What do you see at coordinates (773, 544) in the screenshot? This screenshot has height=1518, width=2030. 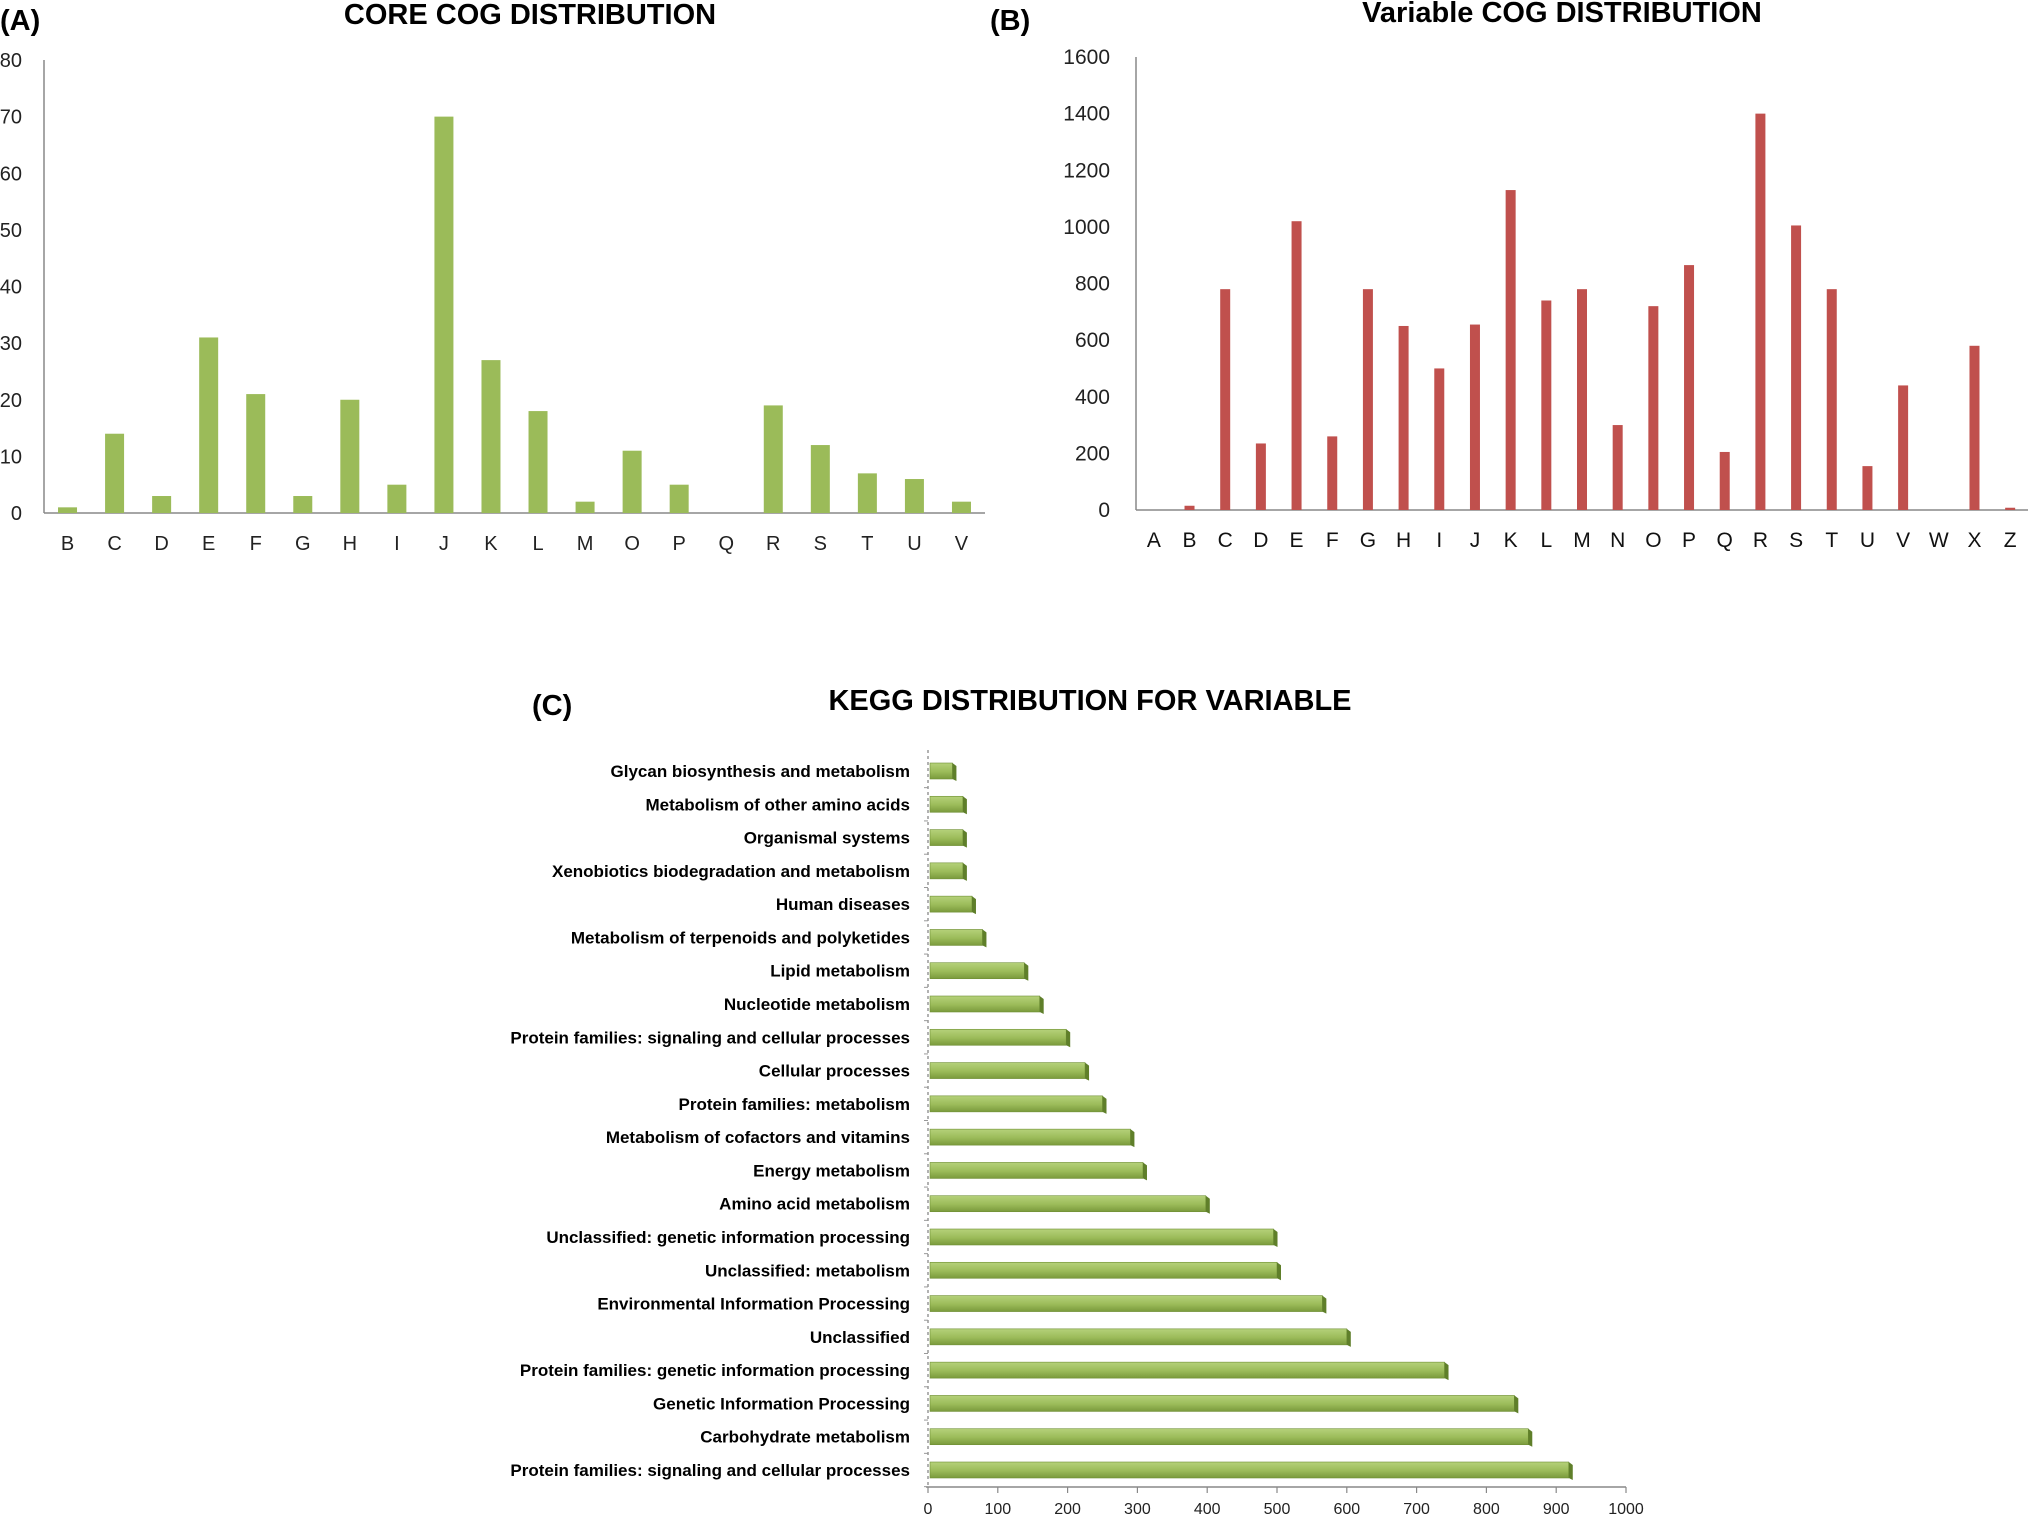 I see `core-cog-xtick: R` at bounding box center [773, 544].